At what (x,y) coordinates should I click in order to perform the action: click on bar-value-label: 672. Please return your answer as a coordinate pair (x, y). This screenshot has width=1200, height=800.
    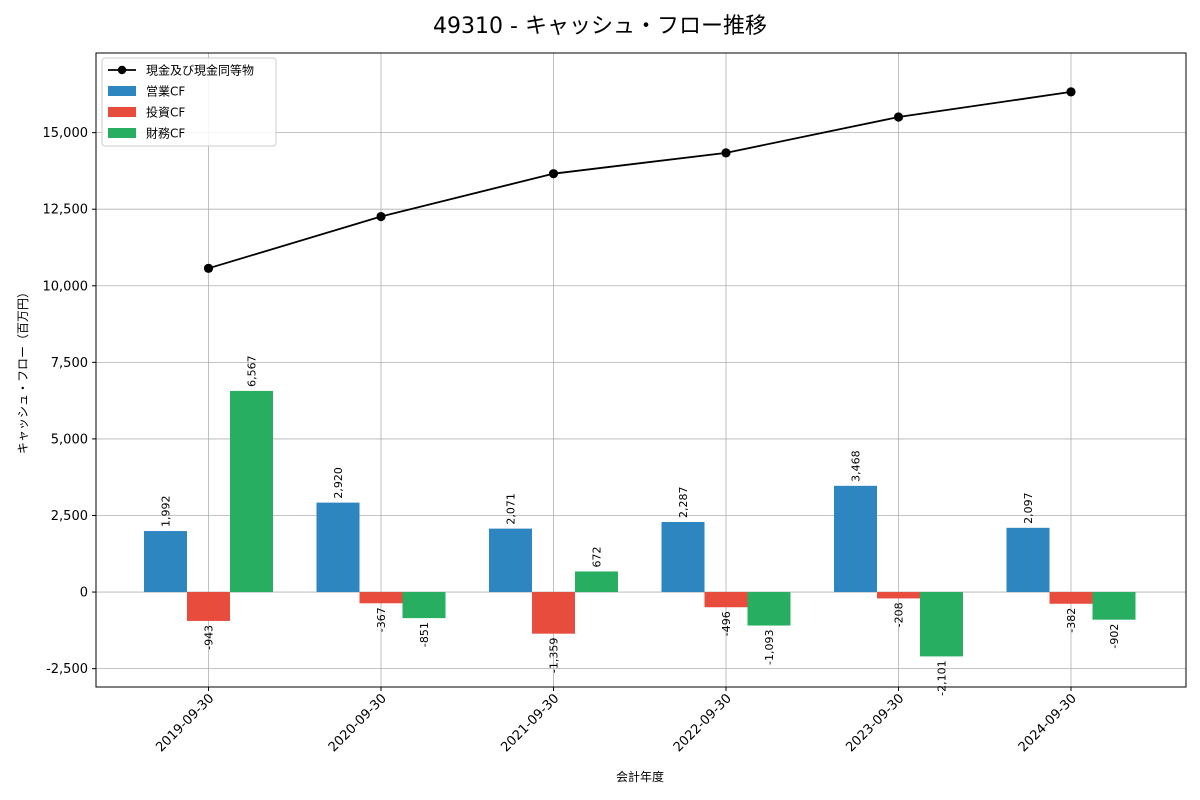
    Looking at the image, I should click on (597, 556).